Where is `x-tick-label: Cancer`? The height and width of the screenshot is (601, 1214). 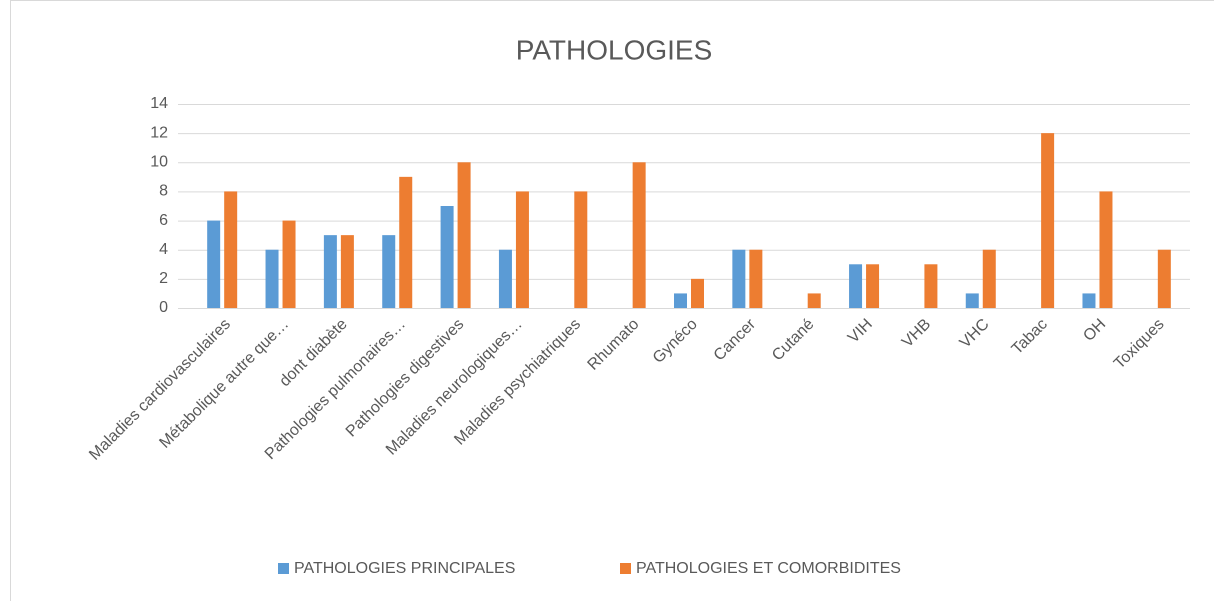 x-tick-label: Cancer is located at coordinates (735, 339).